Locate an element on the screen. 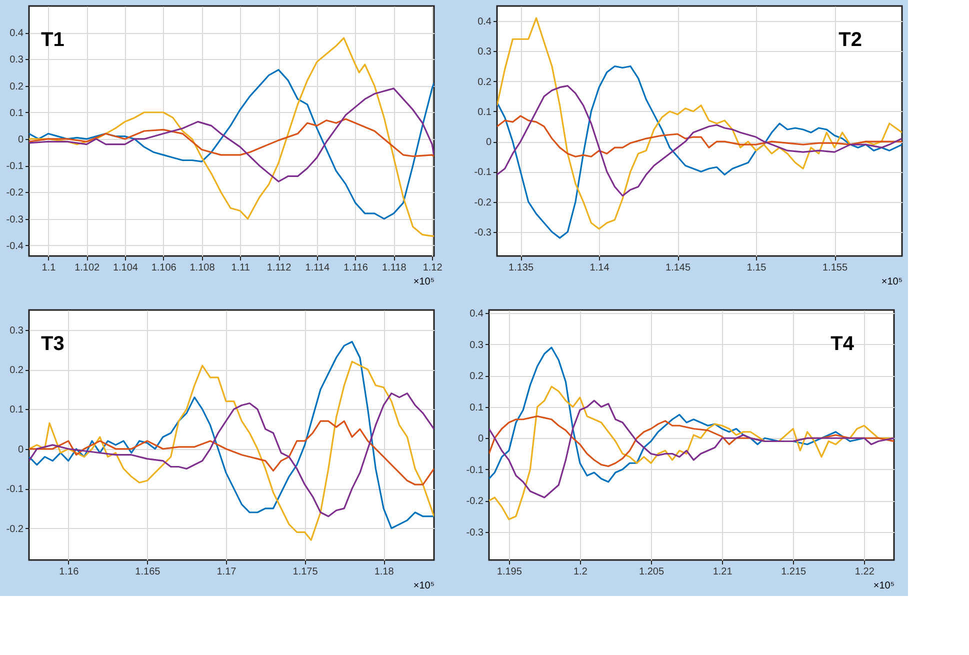  x-tick-label: 1.16 is located at coordinates (69, 572).